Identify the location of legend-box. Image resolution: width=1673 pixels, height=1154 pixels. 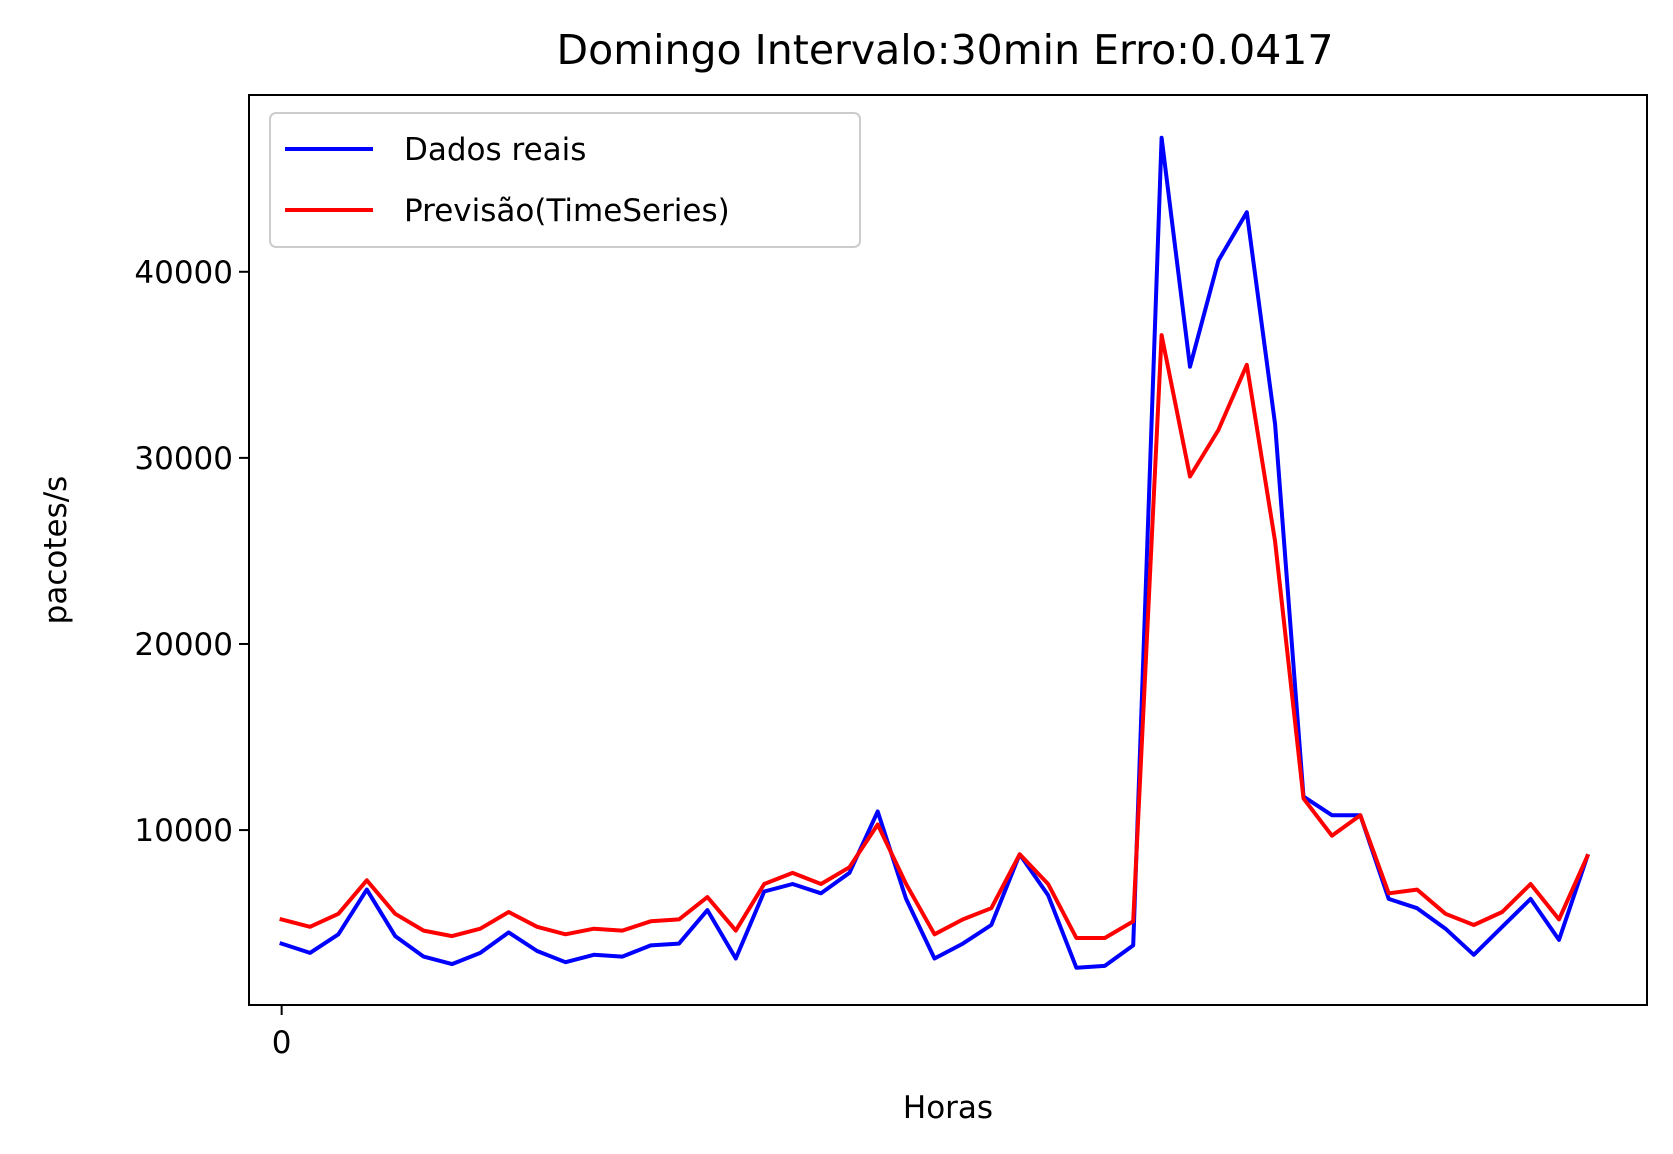
(565, 180).